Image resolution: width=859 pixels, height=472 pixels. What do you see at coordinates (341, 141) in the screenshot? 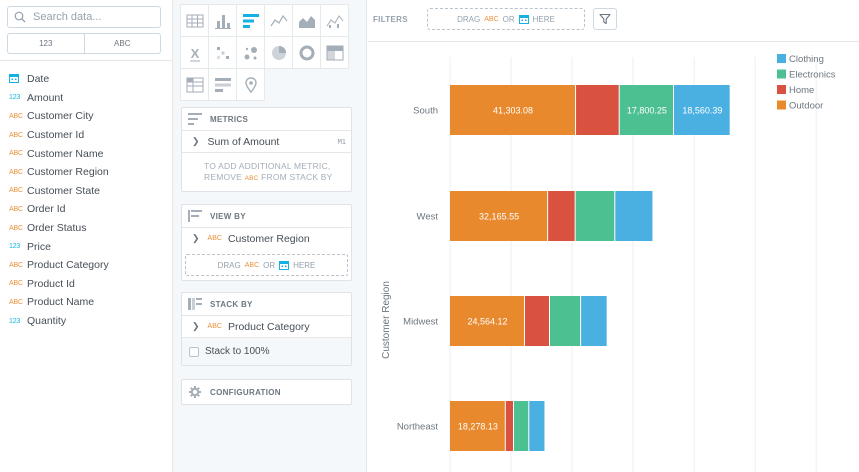
I see `metric-badge: M1` at bounding box center [341, 141].